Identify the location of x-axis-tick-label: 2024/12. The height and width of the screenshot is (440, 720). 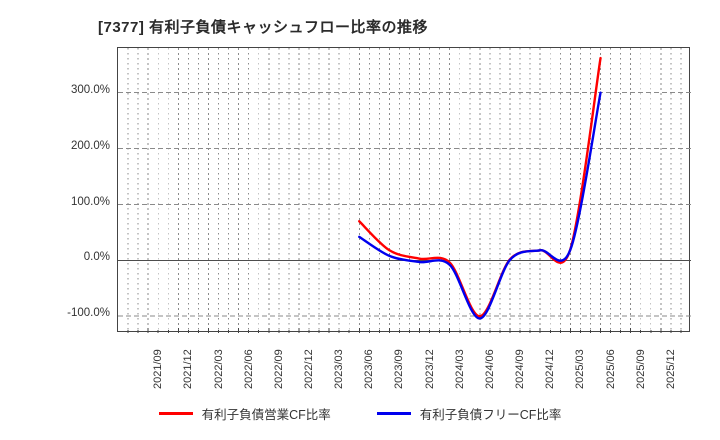
(550, 369).